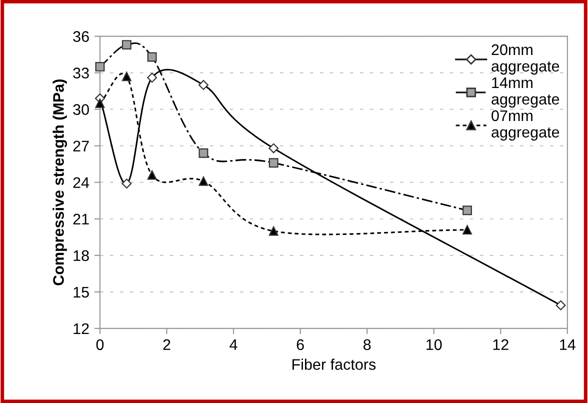 This screenshot has height=403, width=588. I want to click on y-tick-label: 36, so click(81, 36).